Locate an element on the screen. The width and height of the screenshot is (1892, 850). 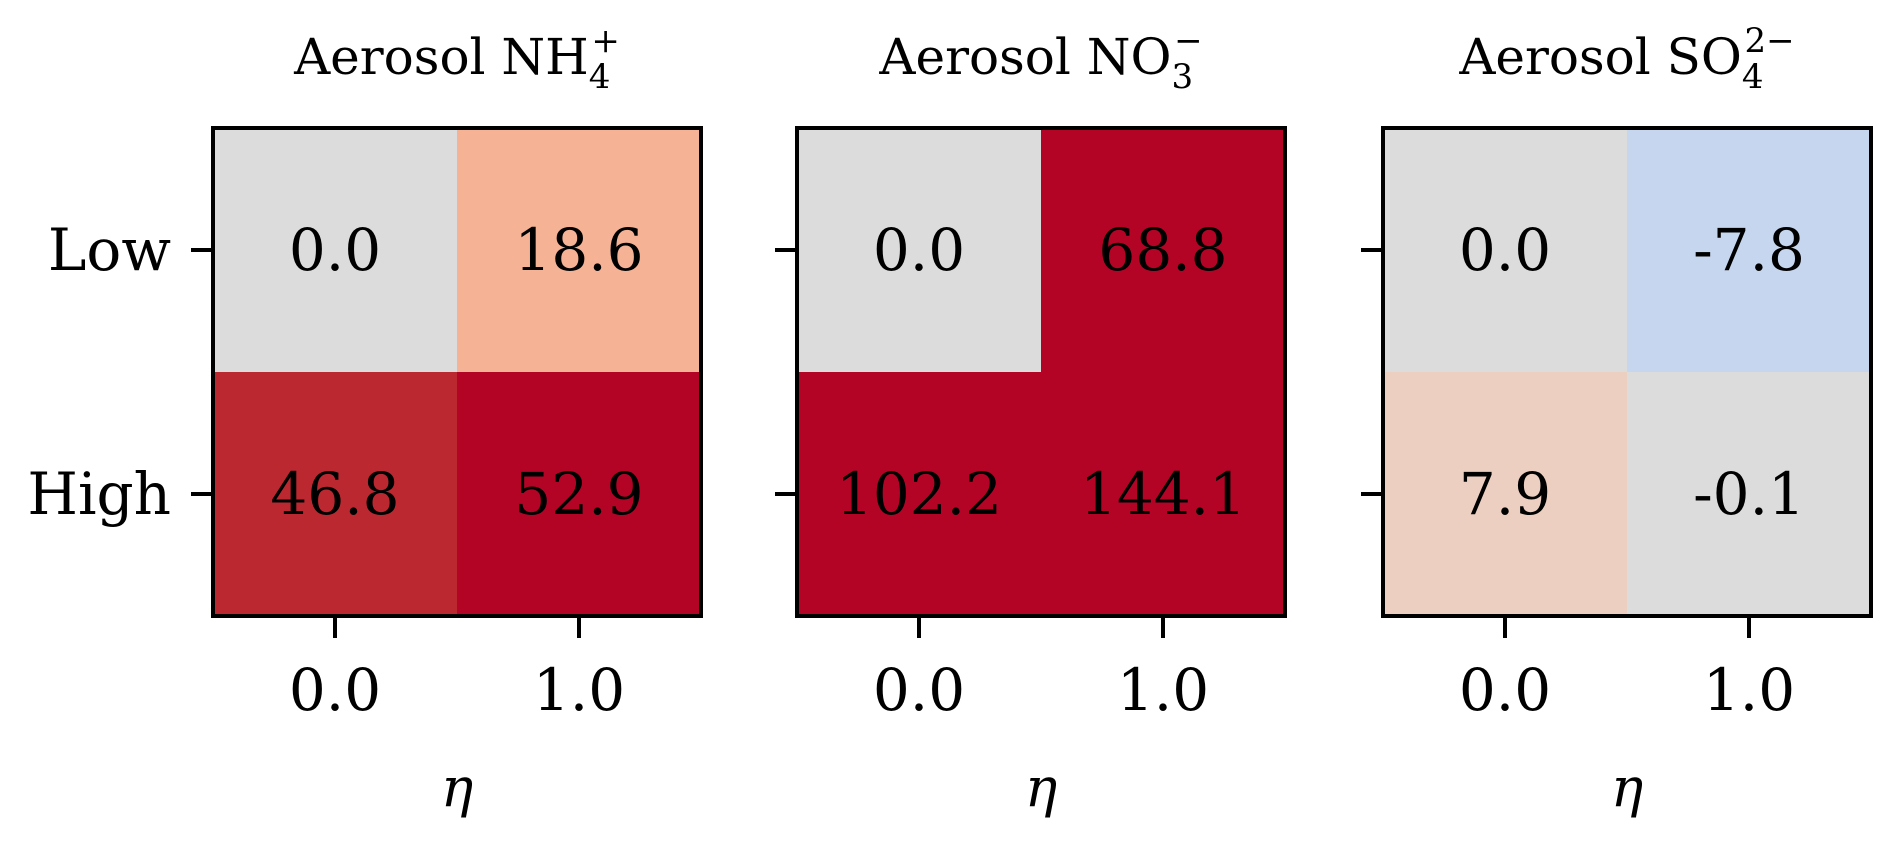
cell-value-label: 68.8 is located at coordinates (1162, 250).